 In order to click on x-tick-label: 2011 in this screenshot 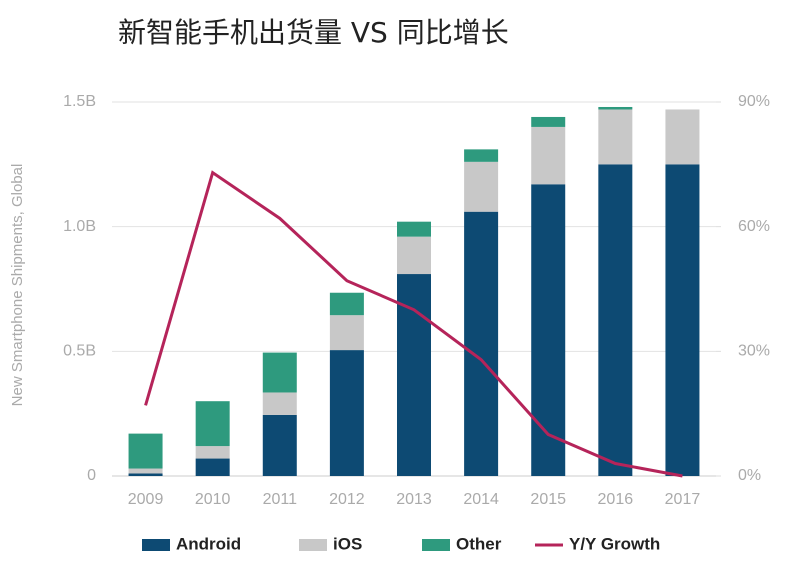, I will do `click(280, 499)`.